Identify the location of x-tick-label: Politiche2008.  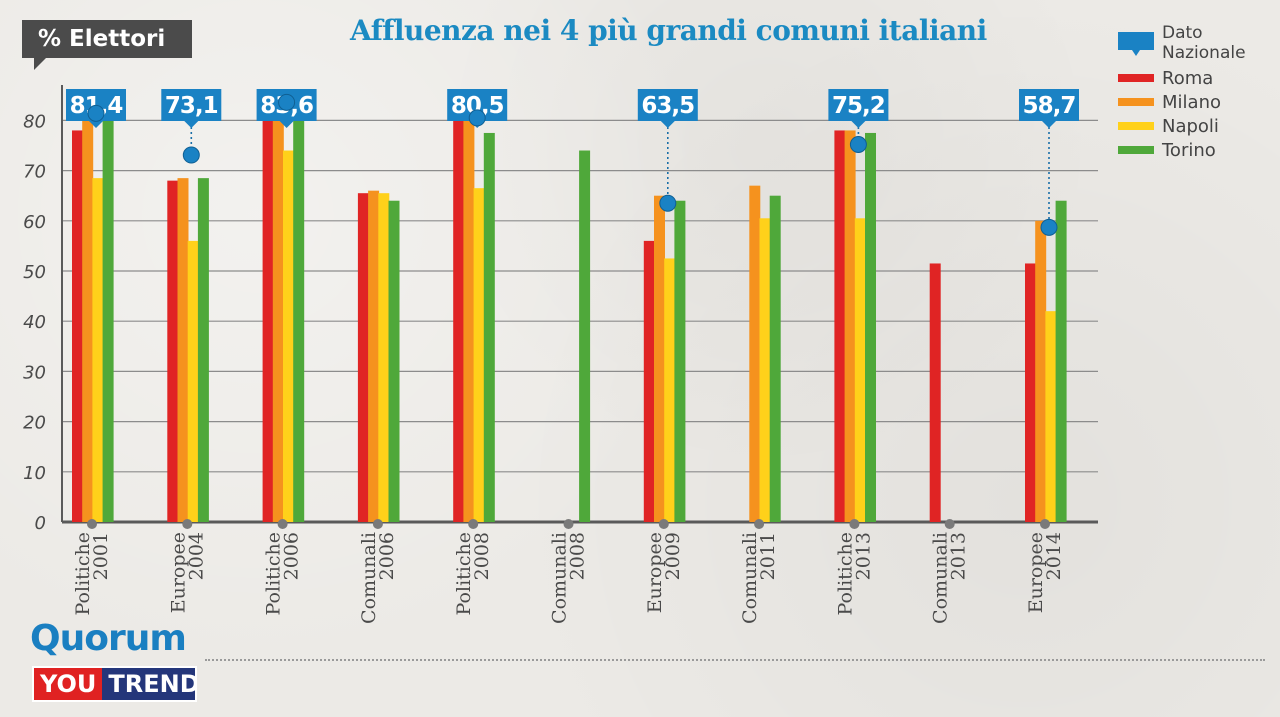
(473, 573).